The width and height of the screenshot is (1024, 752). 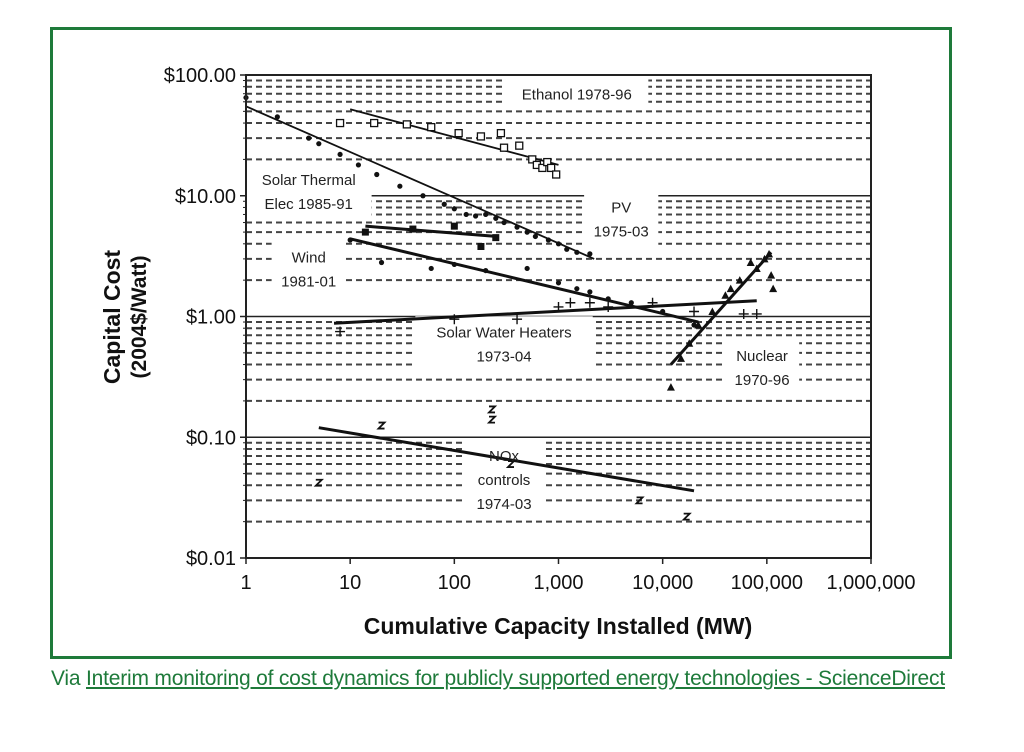 I want to click on series-label: Wind, so click(x=309, y=257).